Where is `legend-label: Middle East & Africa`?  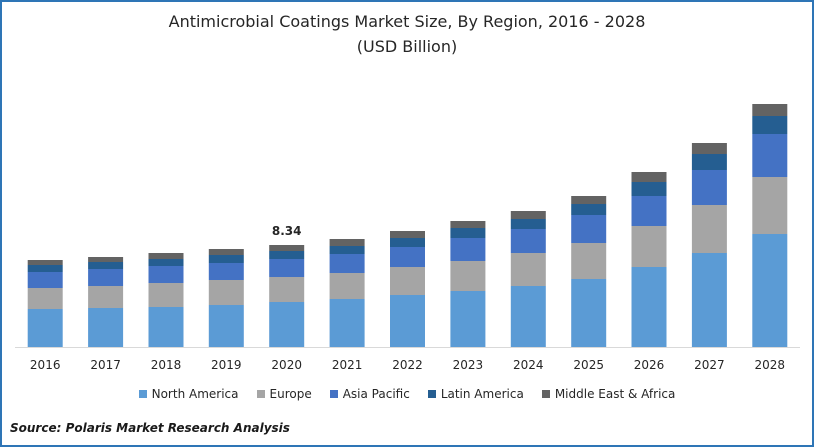 legend-label: Middle East & Africa is located at coordinates (615, 394).